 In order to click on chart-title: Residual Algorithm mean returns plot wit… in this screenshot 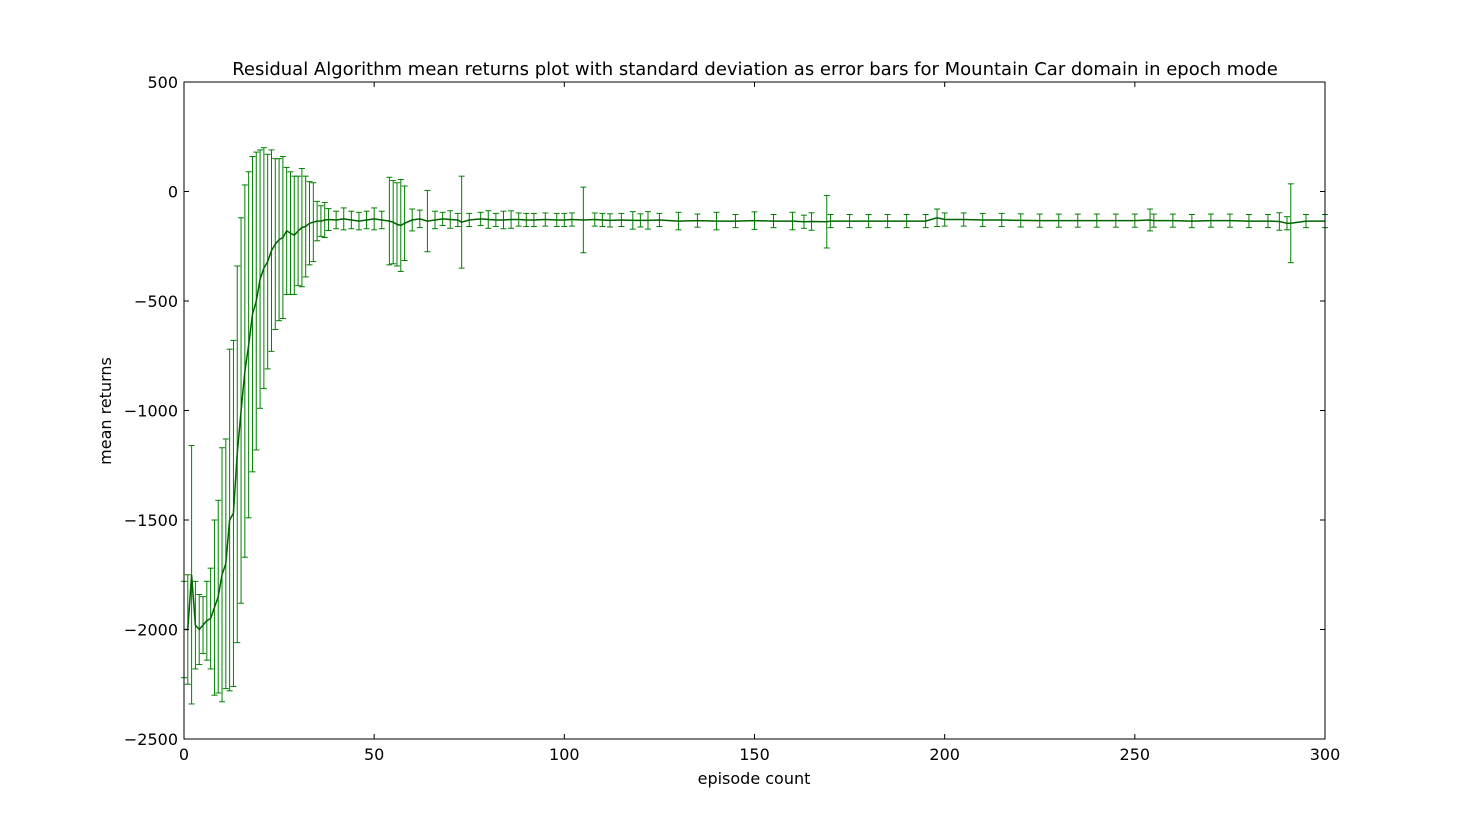, I will do `click(755, 69)`.